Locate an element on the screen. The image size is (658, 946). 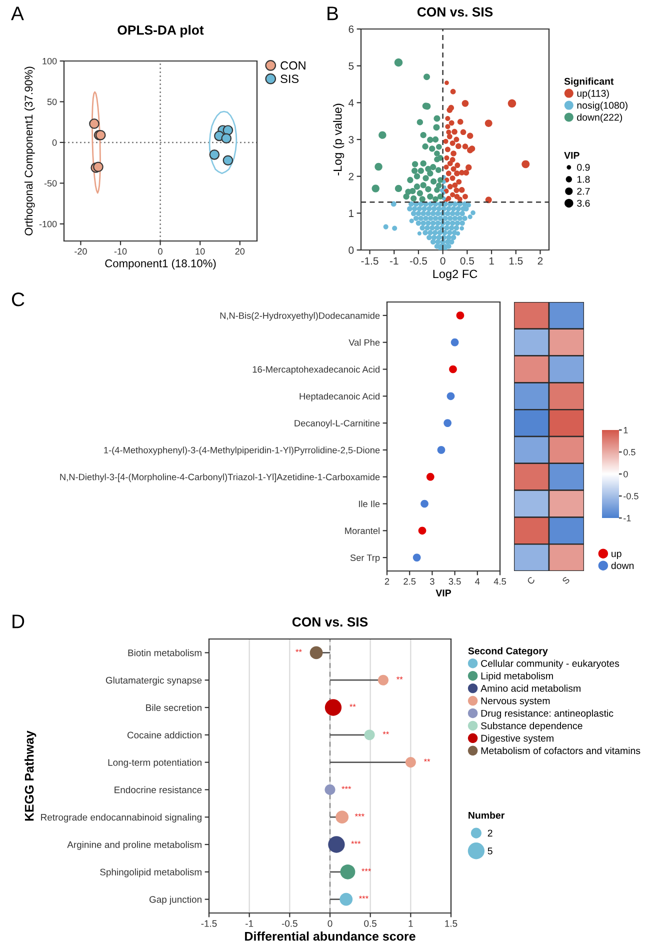
y-tick-label: Cocaine addiction is located at coordinates (164, 734).